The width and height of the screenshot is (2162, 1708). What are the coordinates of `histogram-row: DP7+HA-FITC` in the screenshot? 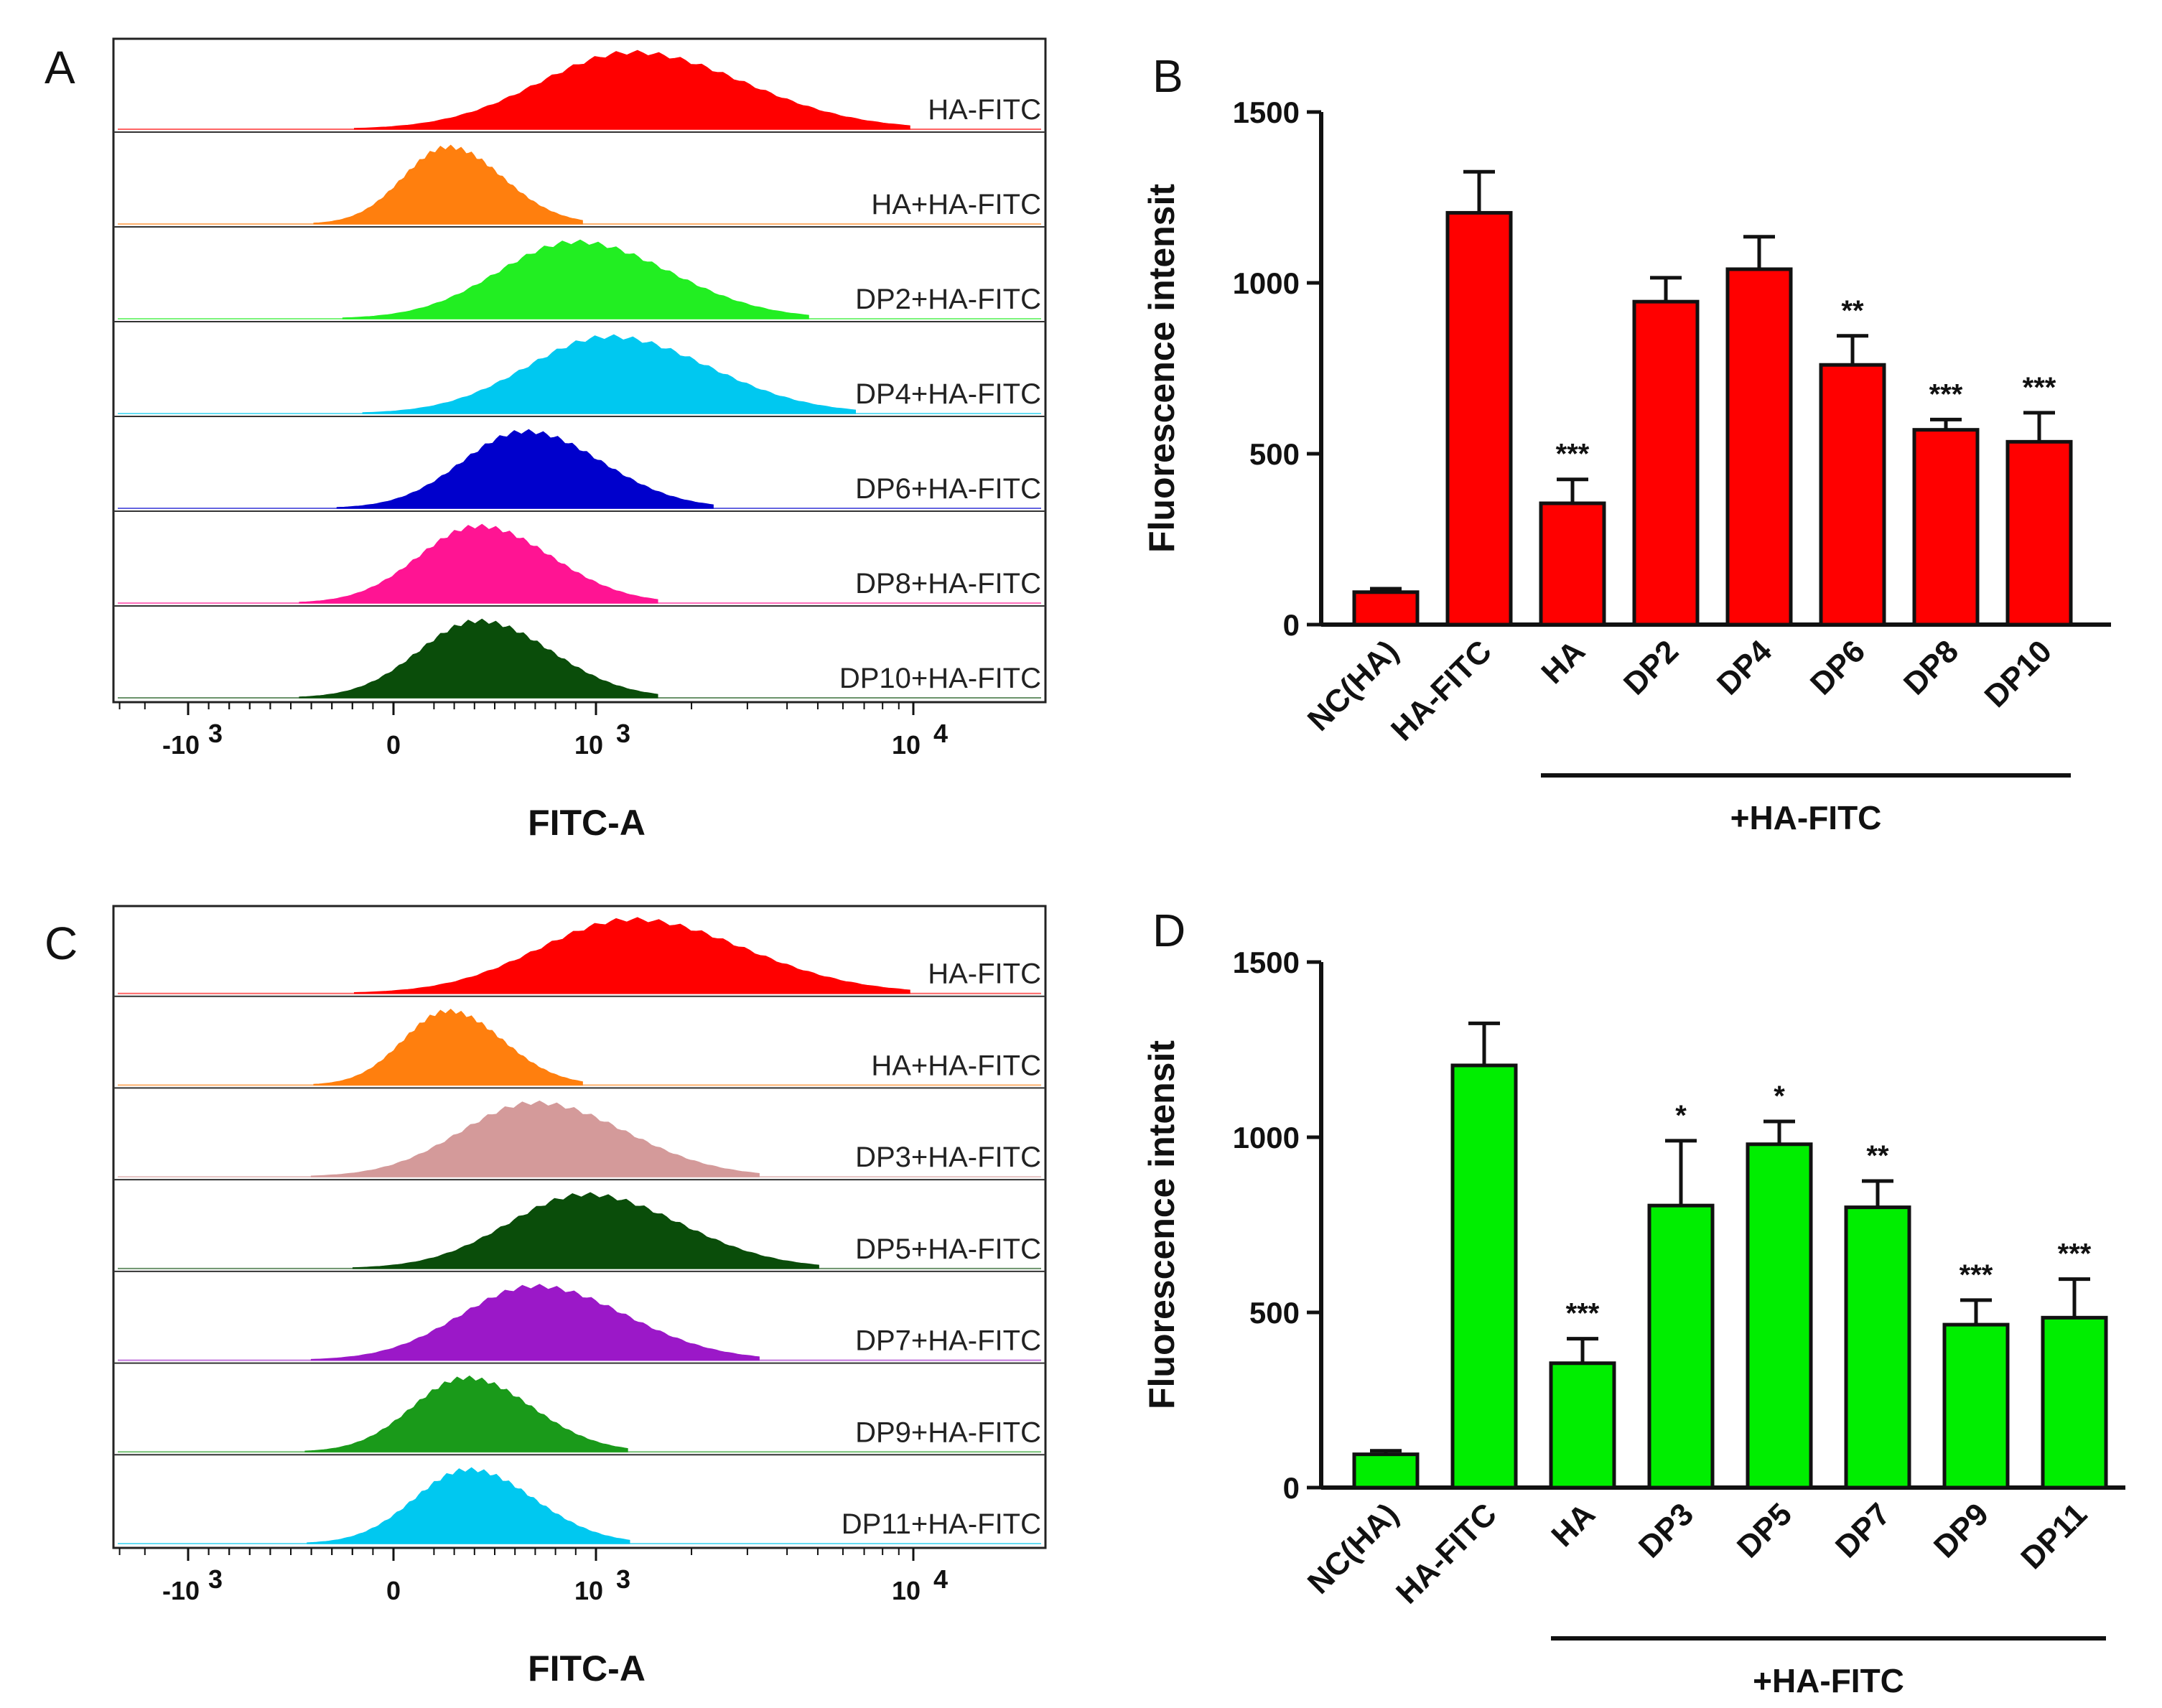 It's located at (579, 1315).